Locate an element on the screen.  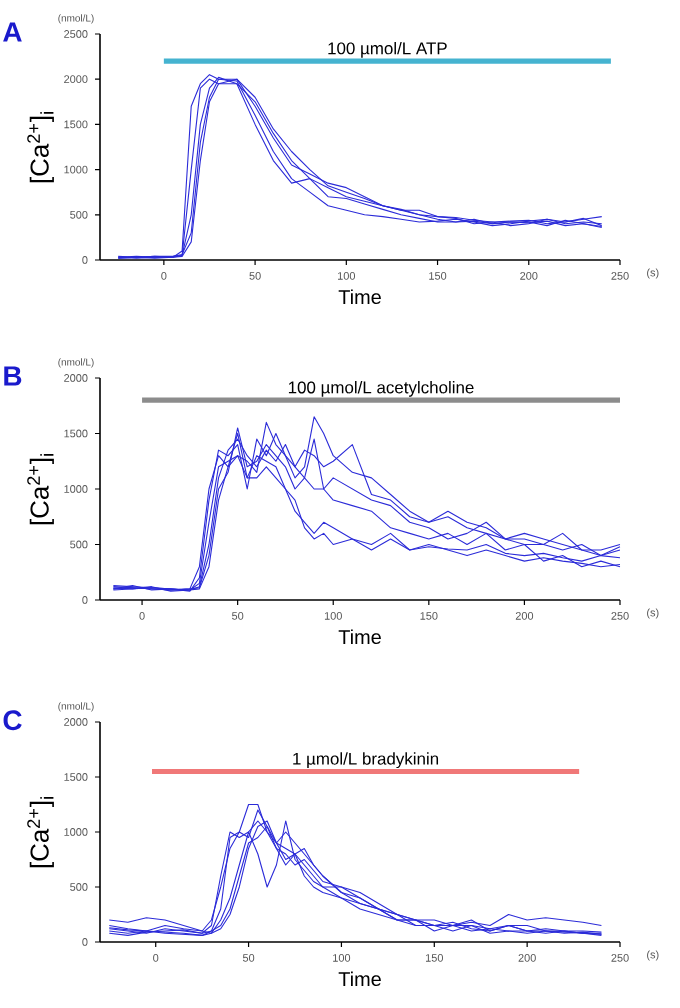
series-label: 1 µmol/L bradykinin is located at coordinates (366, 760).